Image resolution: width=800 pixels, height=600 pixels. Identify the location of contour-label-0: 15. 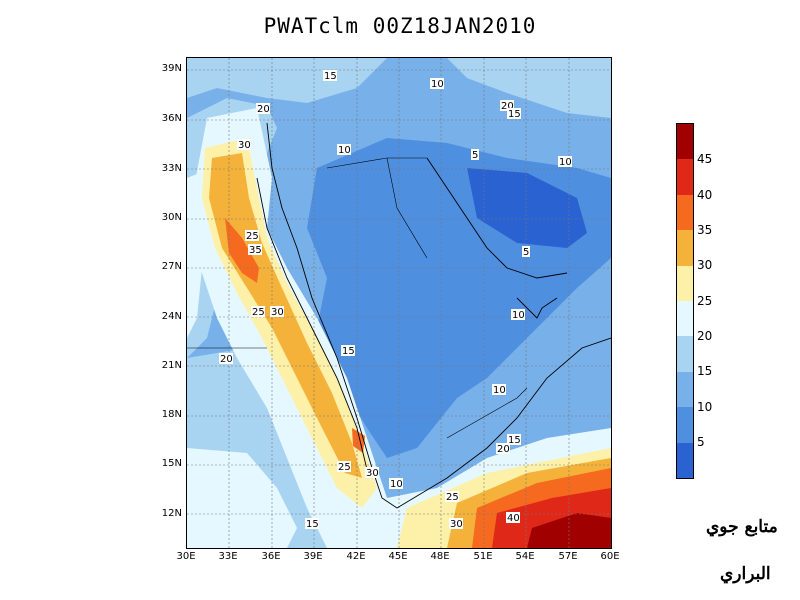
(330, 76).